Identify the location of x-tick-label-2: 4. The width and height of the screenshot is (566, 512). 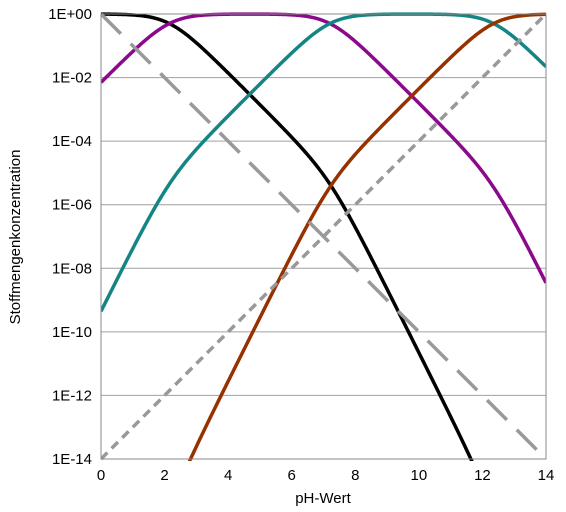
(228, 475).